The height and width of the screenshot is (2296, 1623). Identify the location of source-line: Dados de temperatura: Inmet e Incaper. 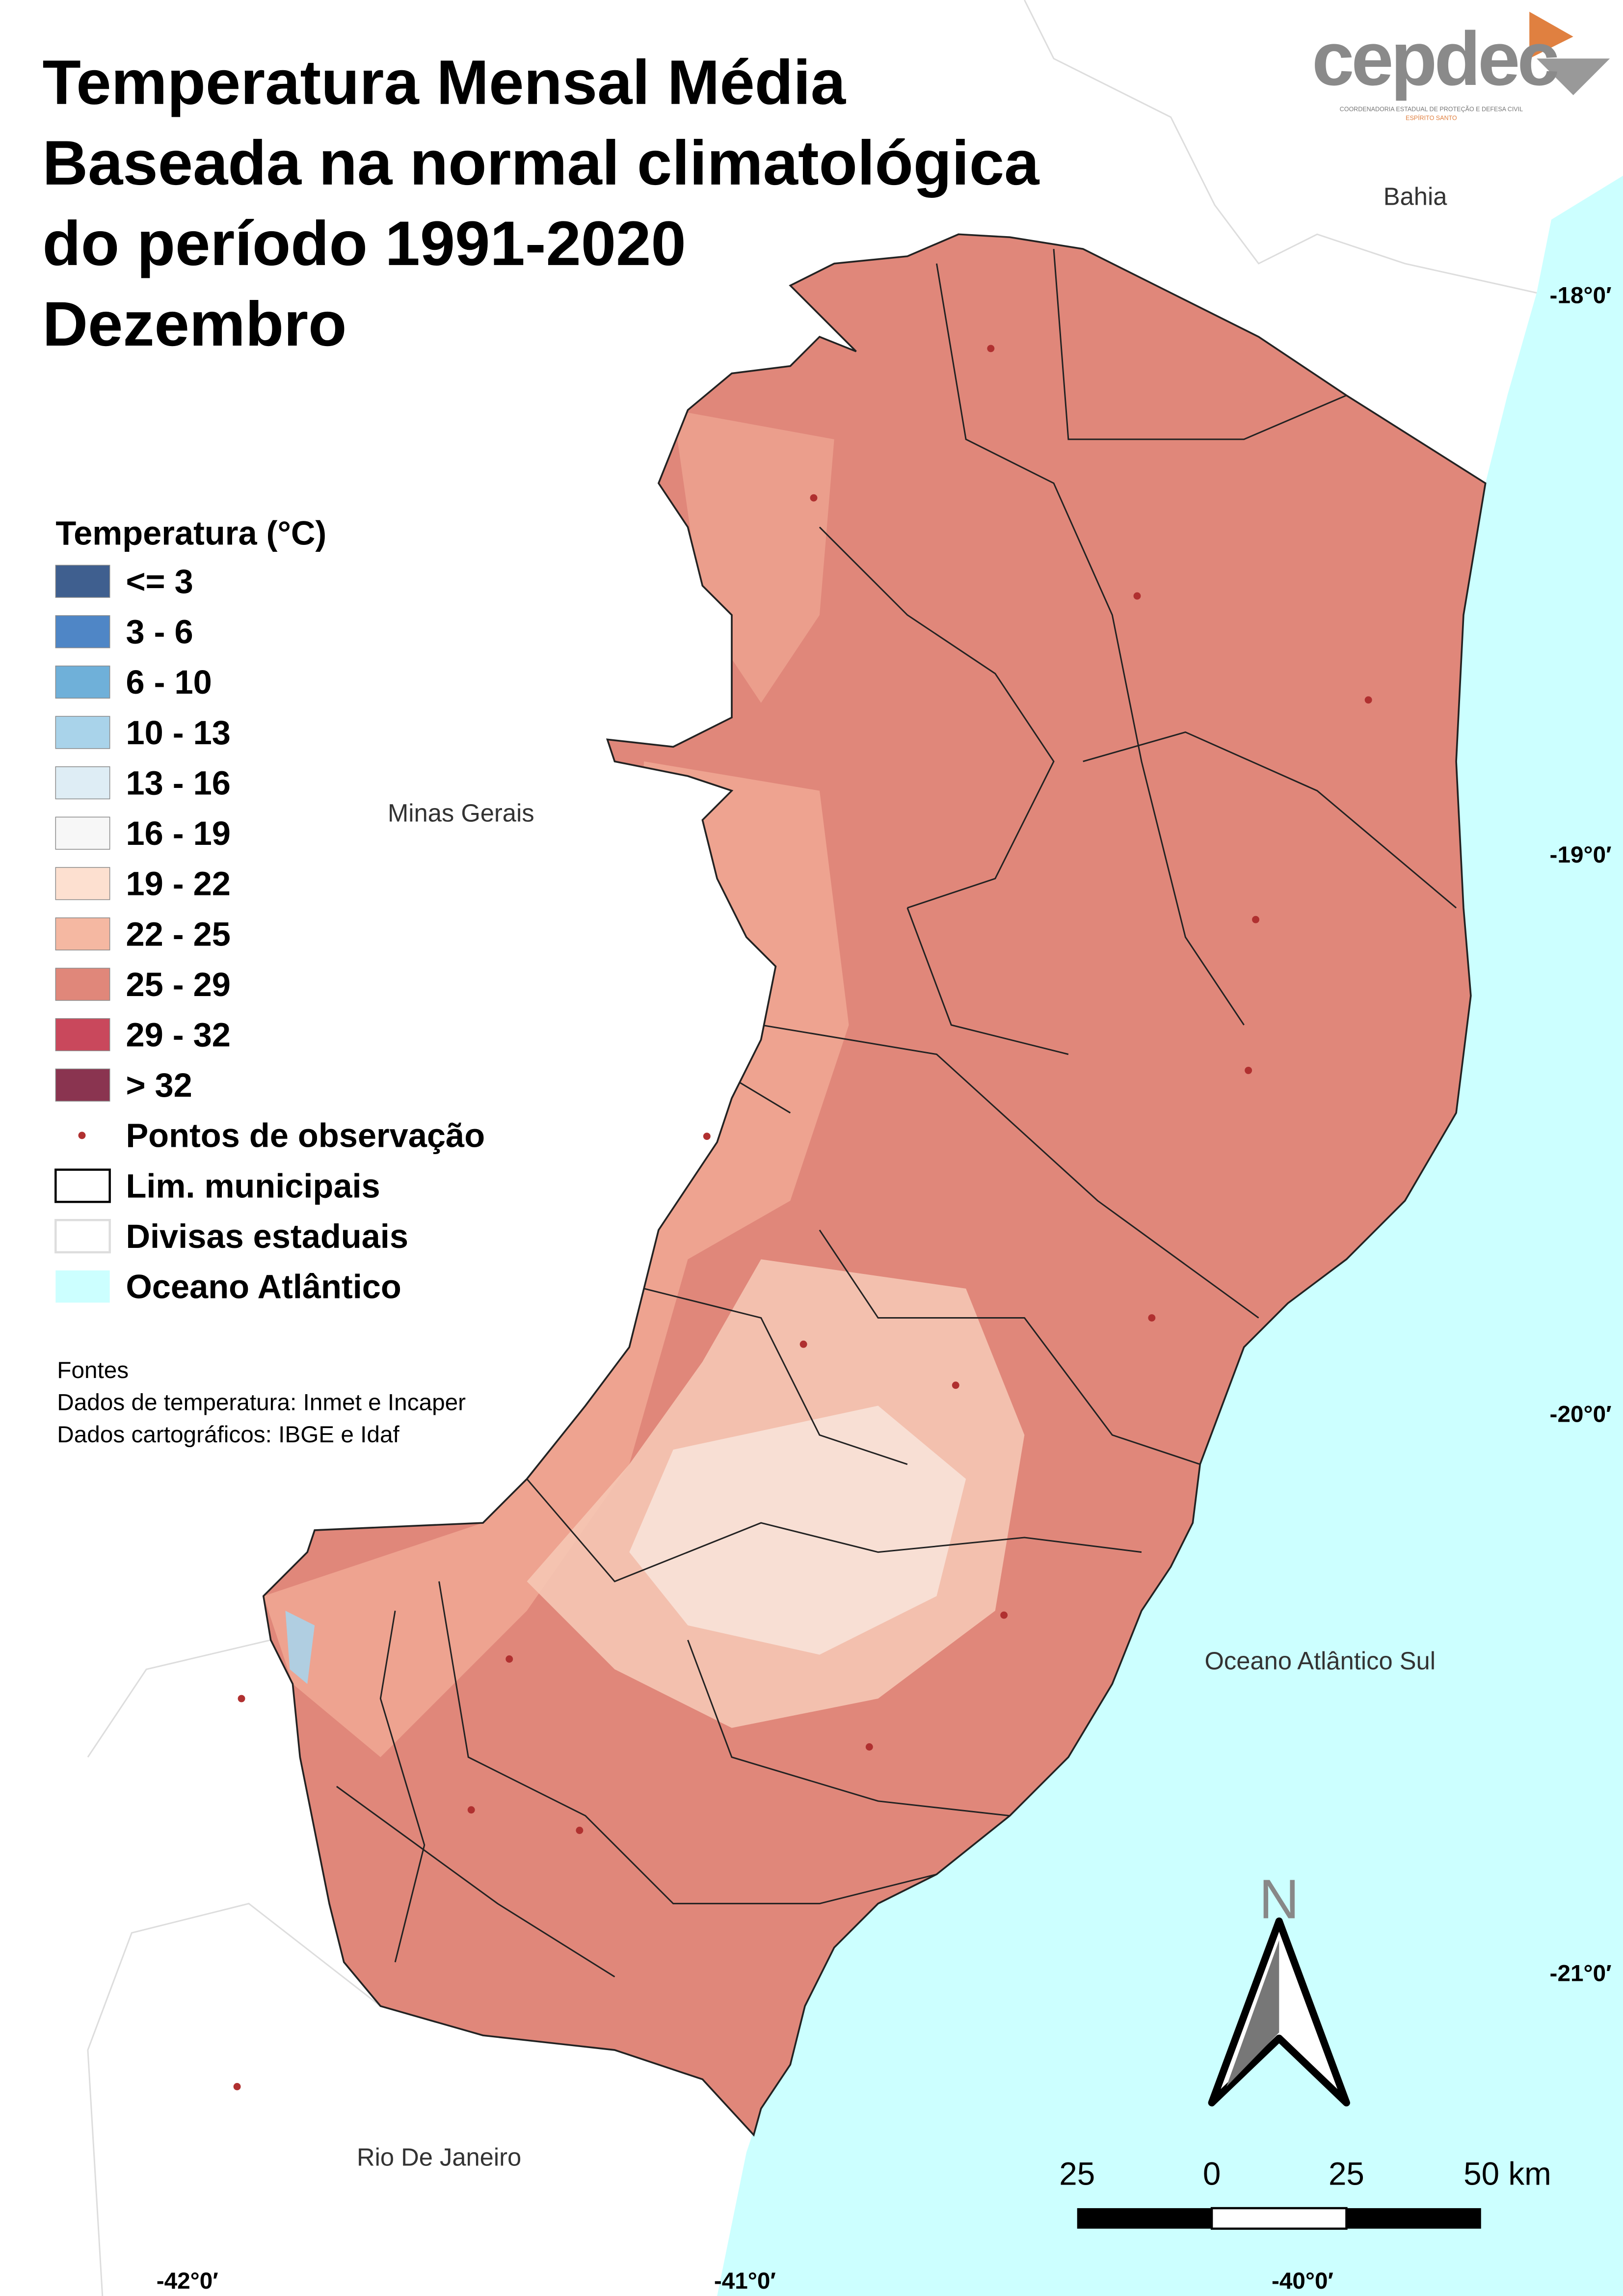
(262, 1403).